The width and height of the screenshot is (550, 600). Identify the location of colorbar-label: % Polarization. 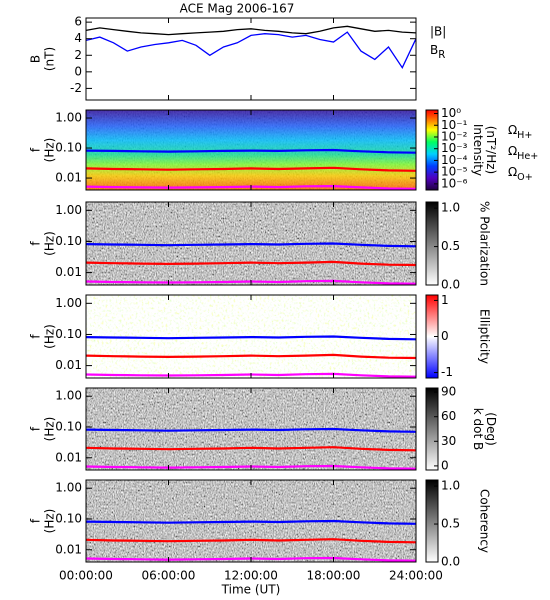
(485, 243).